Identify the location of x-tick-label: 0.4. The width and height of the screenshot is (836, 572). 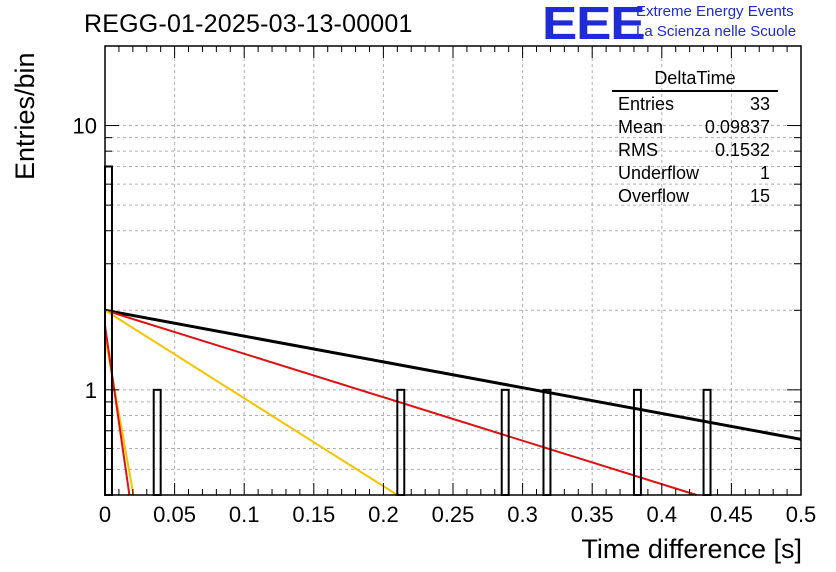
(662, 514).